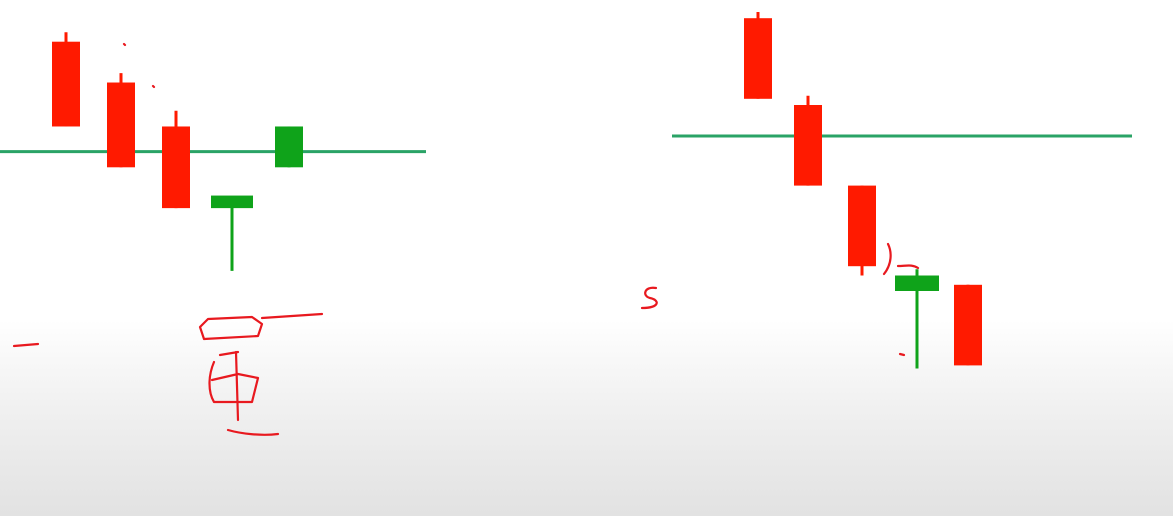  Describe the element at coordinates (139, 65) in the screenshot. I see `annotation-dots-top` at that location.